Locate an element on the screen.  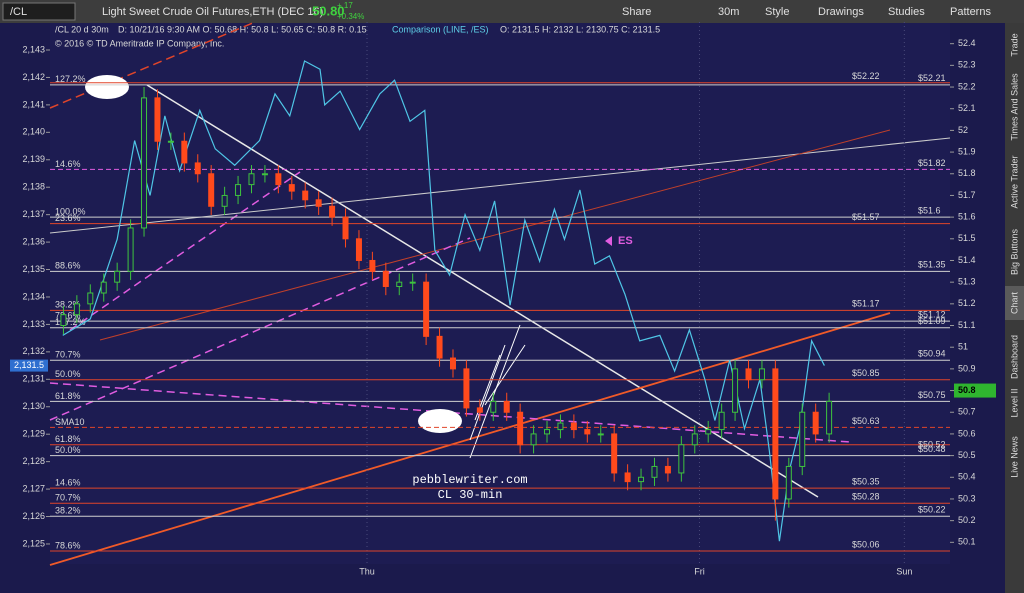
y-tick-label: 52.1 is located at coordinates (967, 108).